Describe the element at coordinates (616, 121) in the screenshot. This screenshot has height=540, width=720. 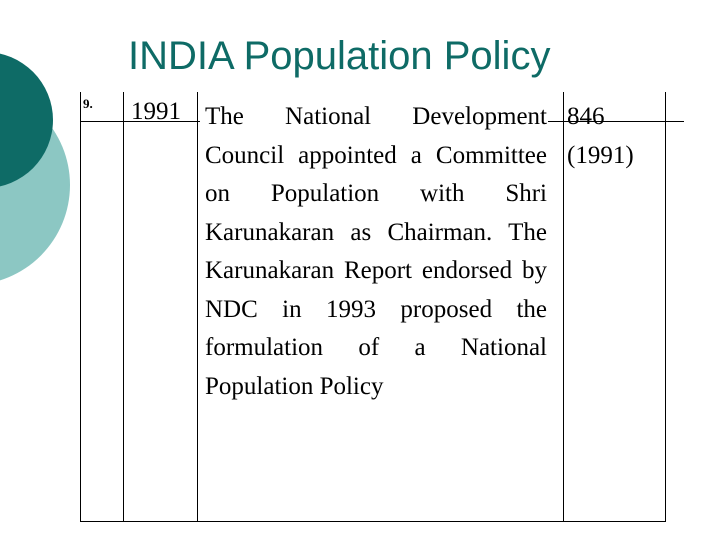
I see `header-rule-right` at that location.